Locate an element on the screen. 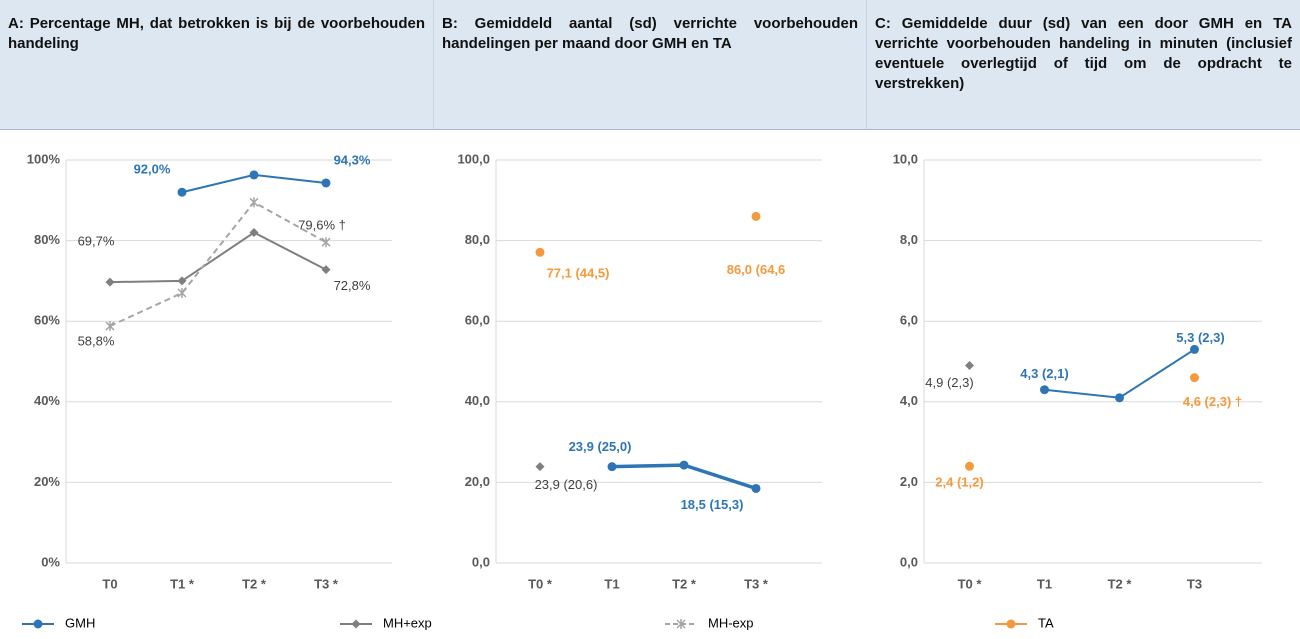 This screenshot has height=639, width=1300. data-label: 5,3 (2,3) is located at coordinates (1200, 337).